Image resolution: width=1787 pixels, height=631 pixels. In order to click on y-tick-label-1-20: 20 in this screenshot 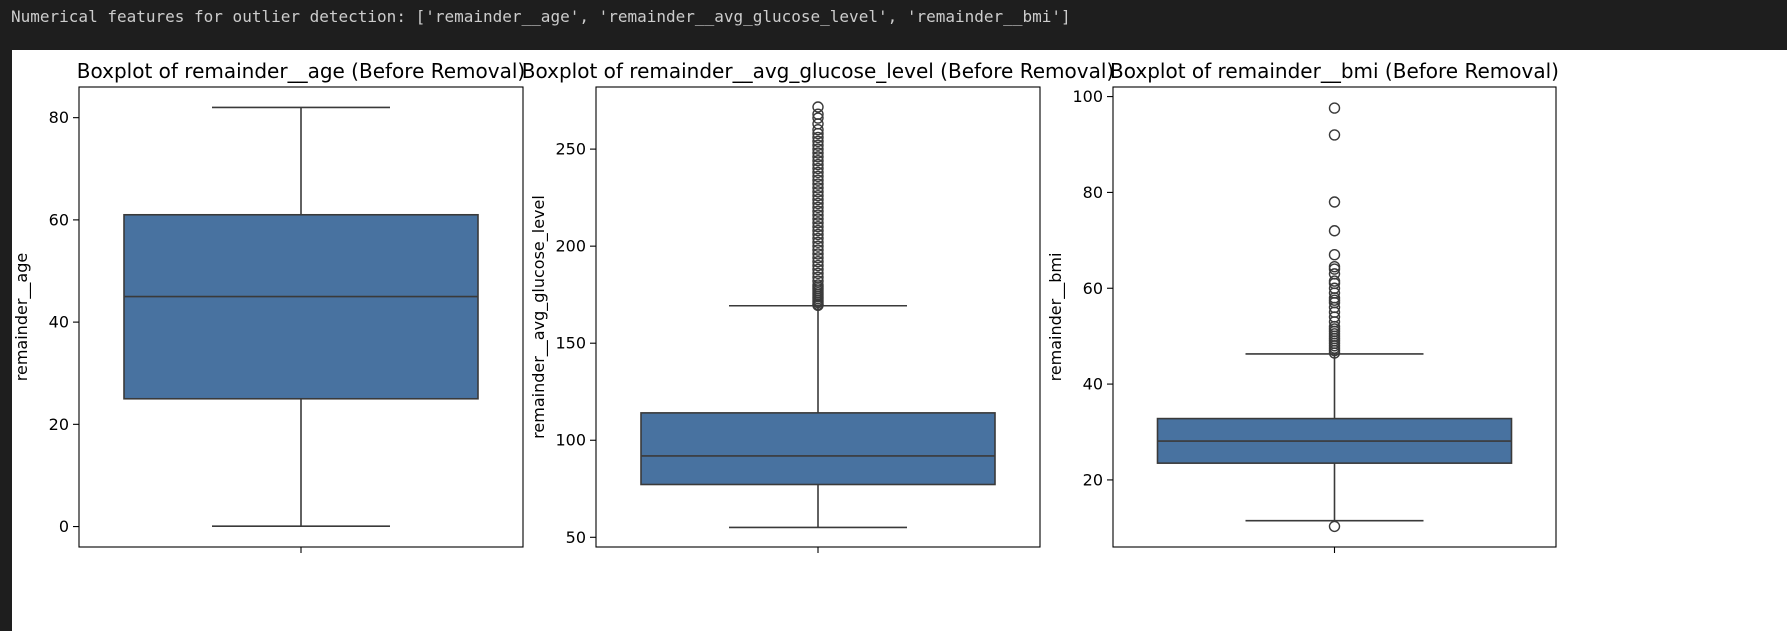, I will do `click(59, 424)`.